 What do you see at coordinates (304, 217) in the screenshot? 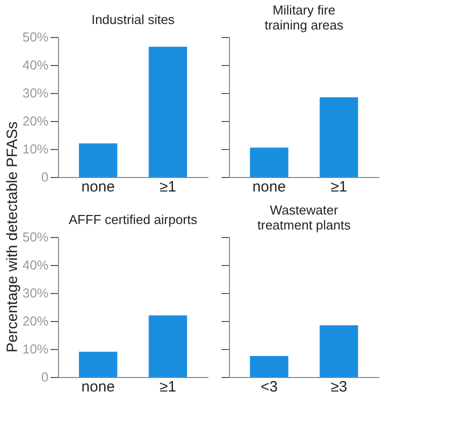
I see `chart-title: Wastewater treatment plants` at bounding box center [304, 217].